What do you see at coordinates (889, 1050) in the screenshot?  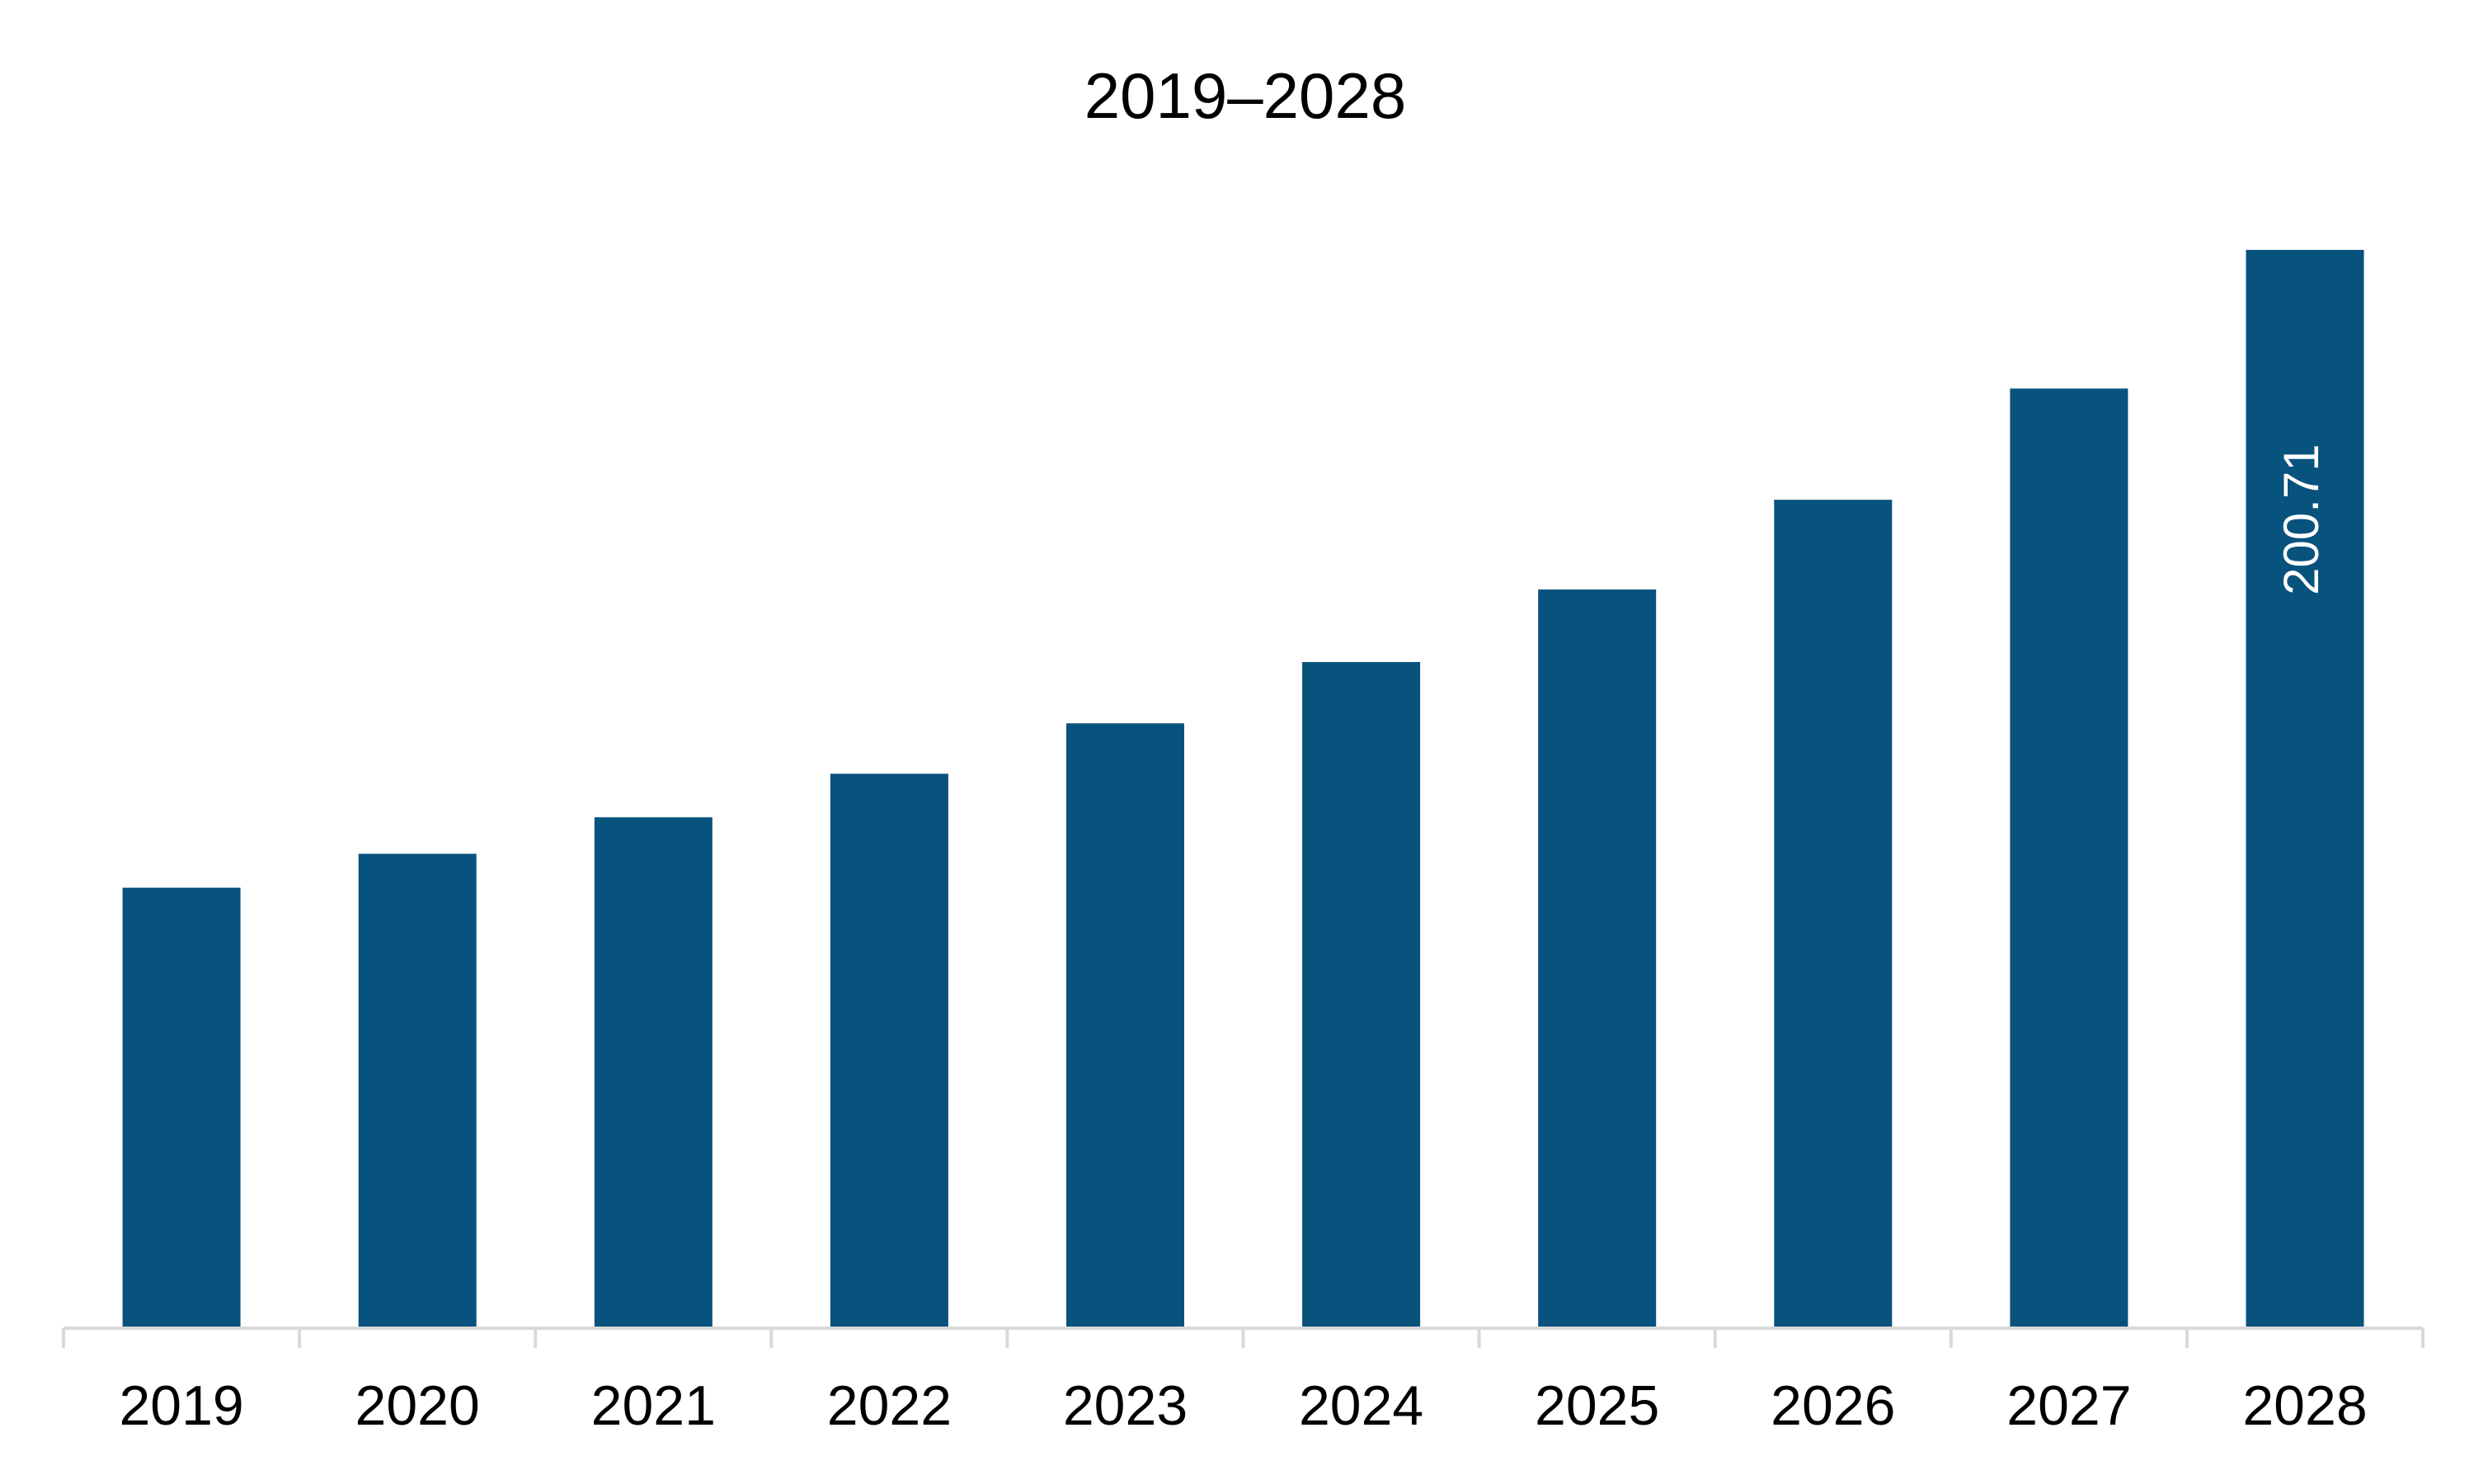 I see `bar-2022` at bounding box center [889, 1050].